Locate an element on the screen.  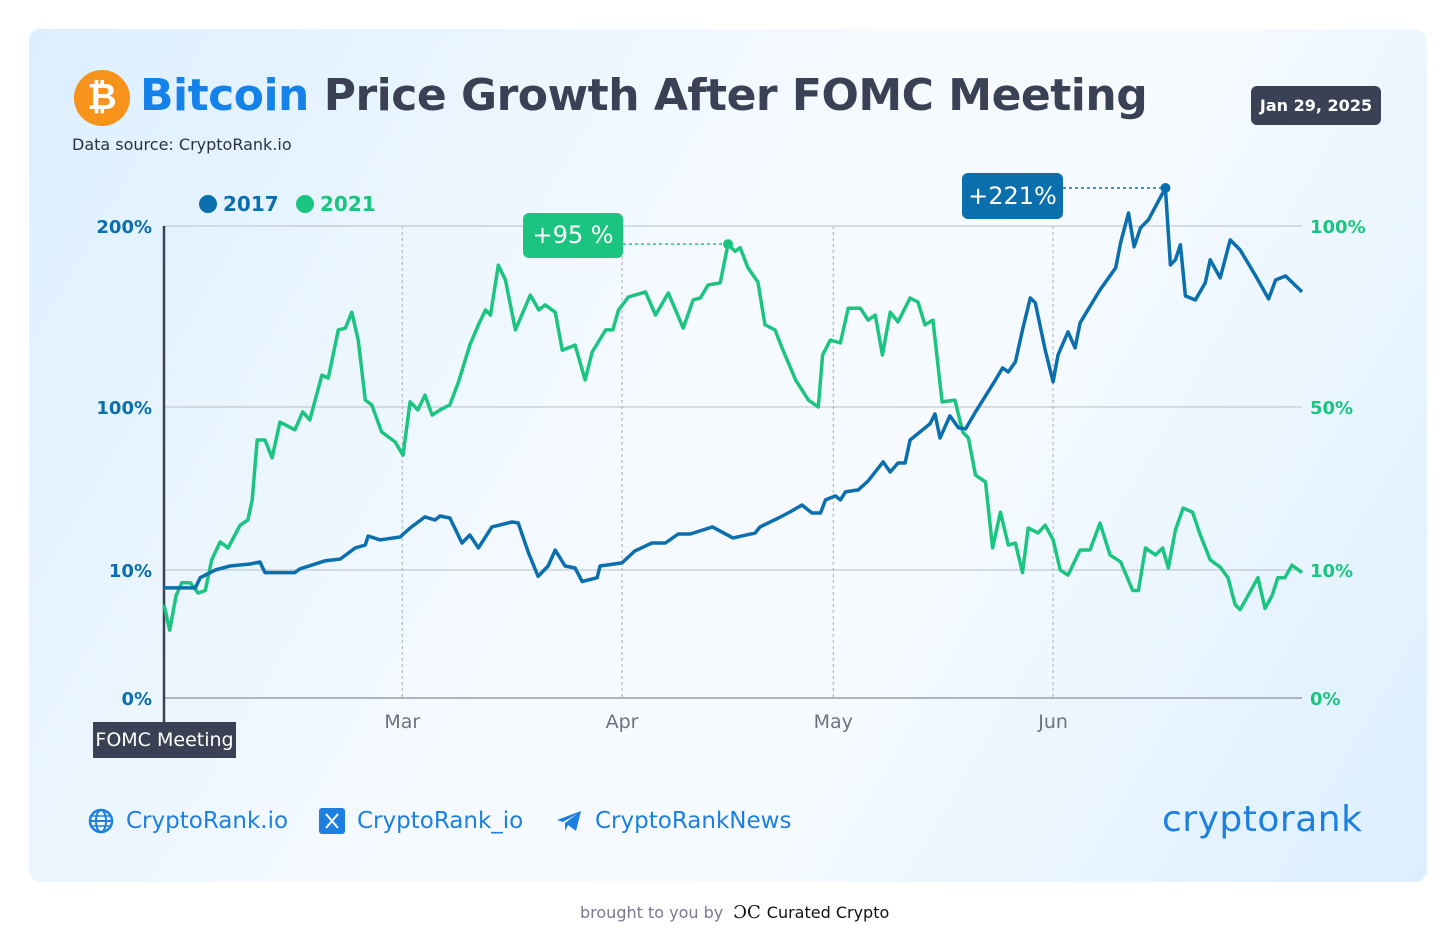
annotation-2021-peak: +95 % is located at coordinates (573, 235).